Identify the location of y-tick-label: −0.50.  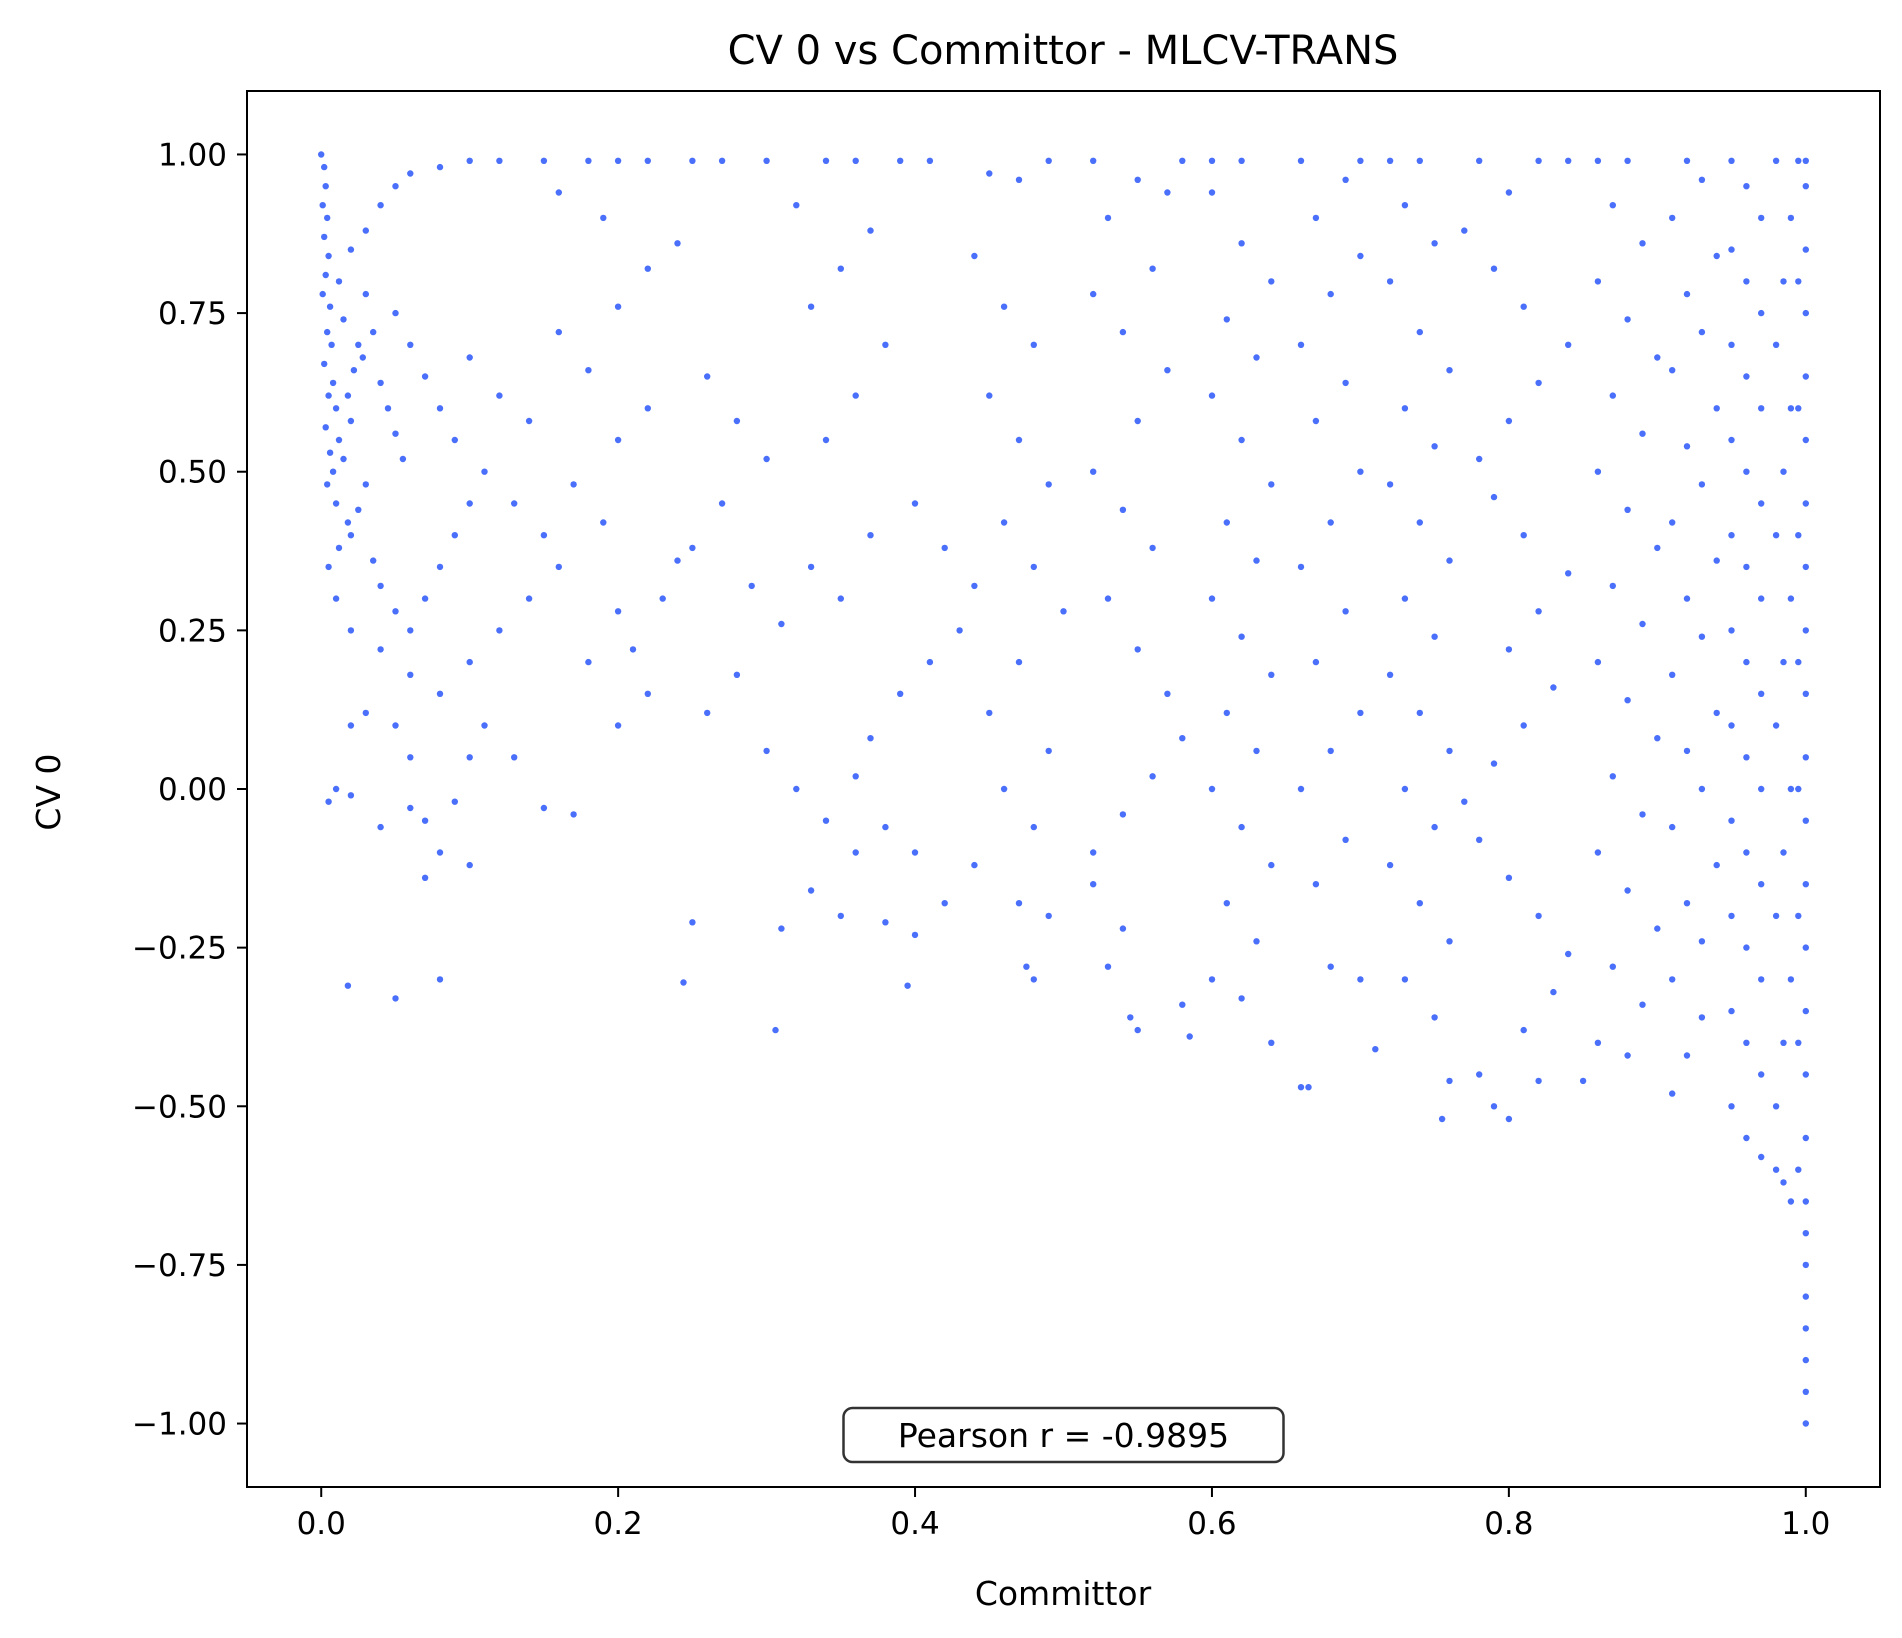
(179, 1107).